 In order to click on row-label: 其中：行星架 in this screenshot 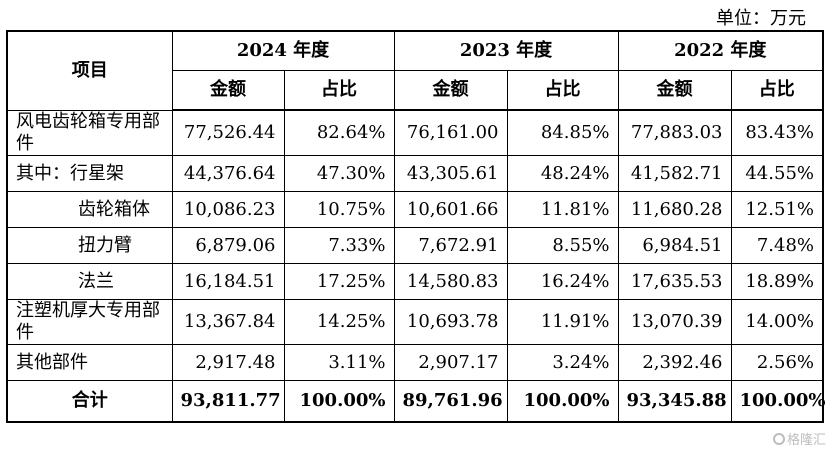, I will do `click(89, 173)`.